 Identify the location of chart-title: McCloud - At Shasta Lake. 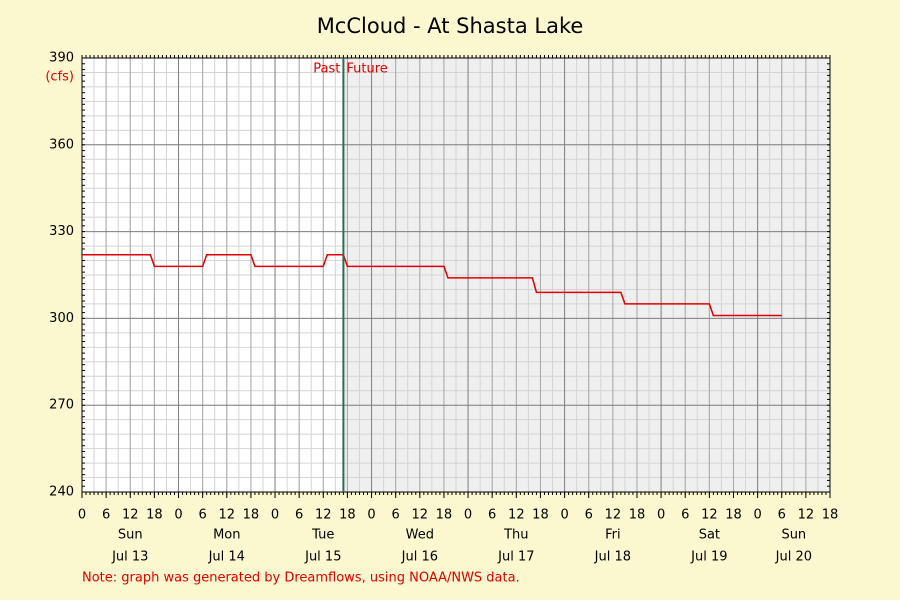
(450, 26).